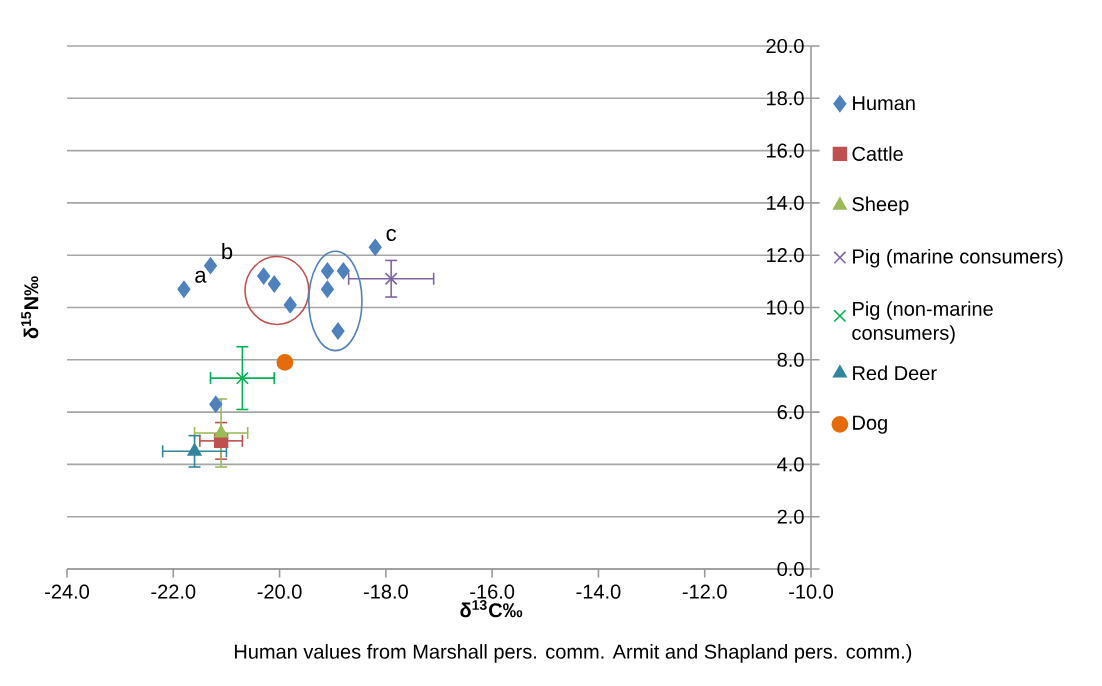 The height and width of the screenshot is (686, 1102). What do you see at coordinates (811, 591) in the screenshot?
I see `x-tick-label: -10.0` at bounding box center [811, 591].